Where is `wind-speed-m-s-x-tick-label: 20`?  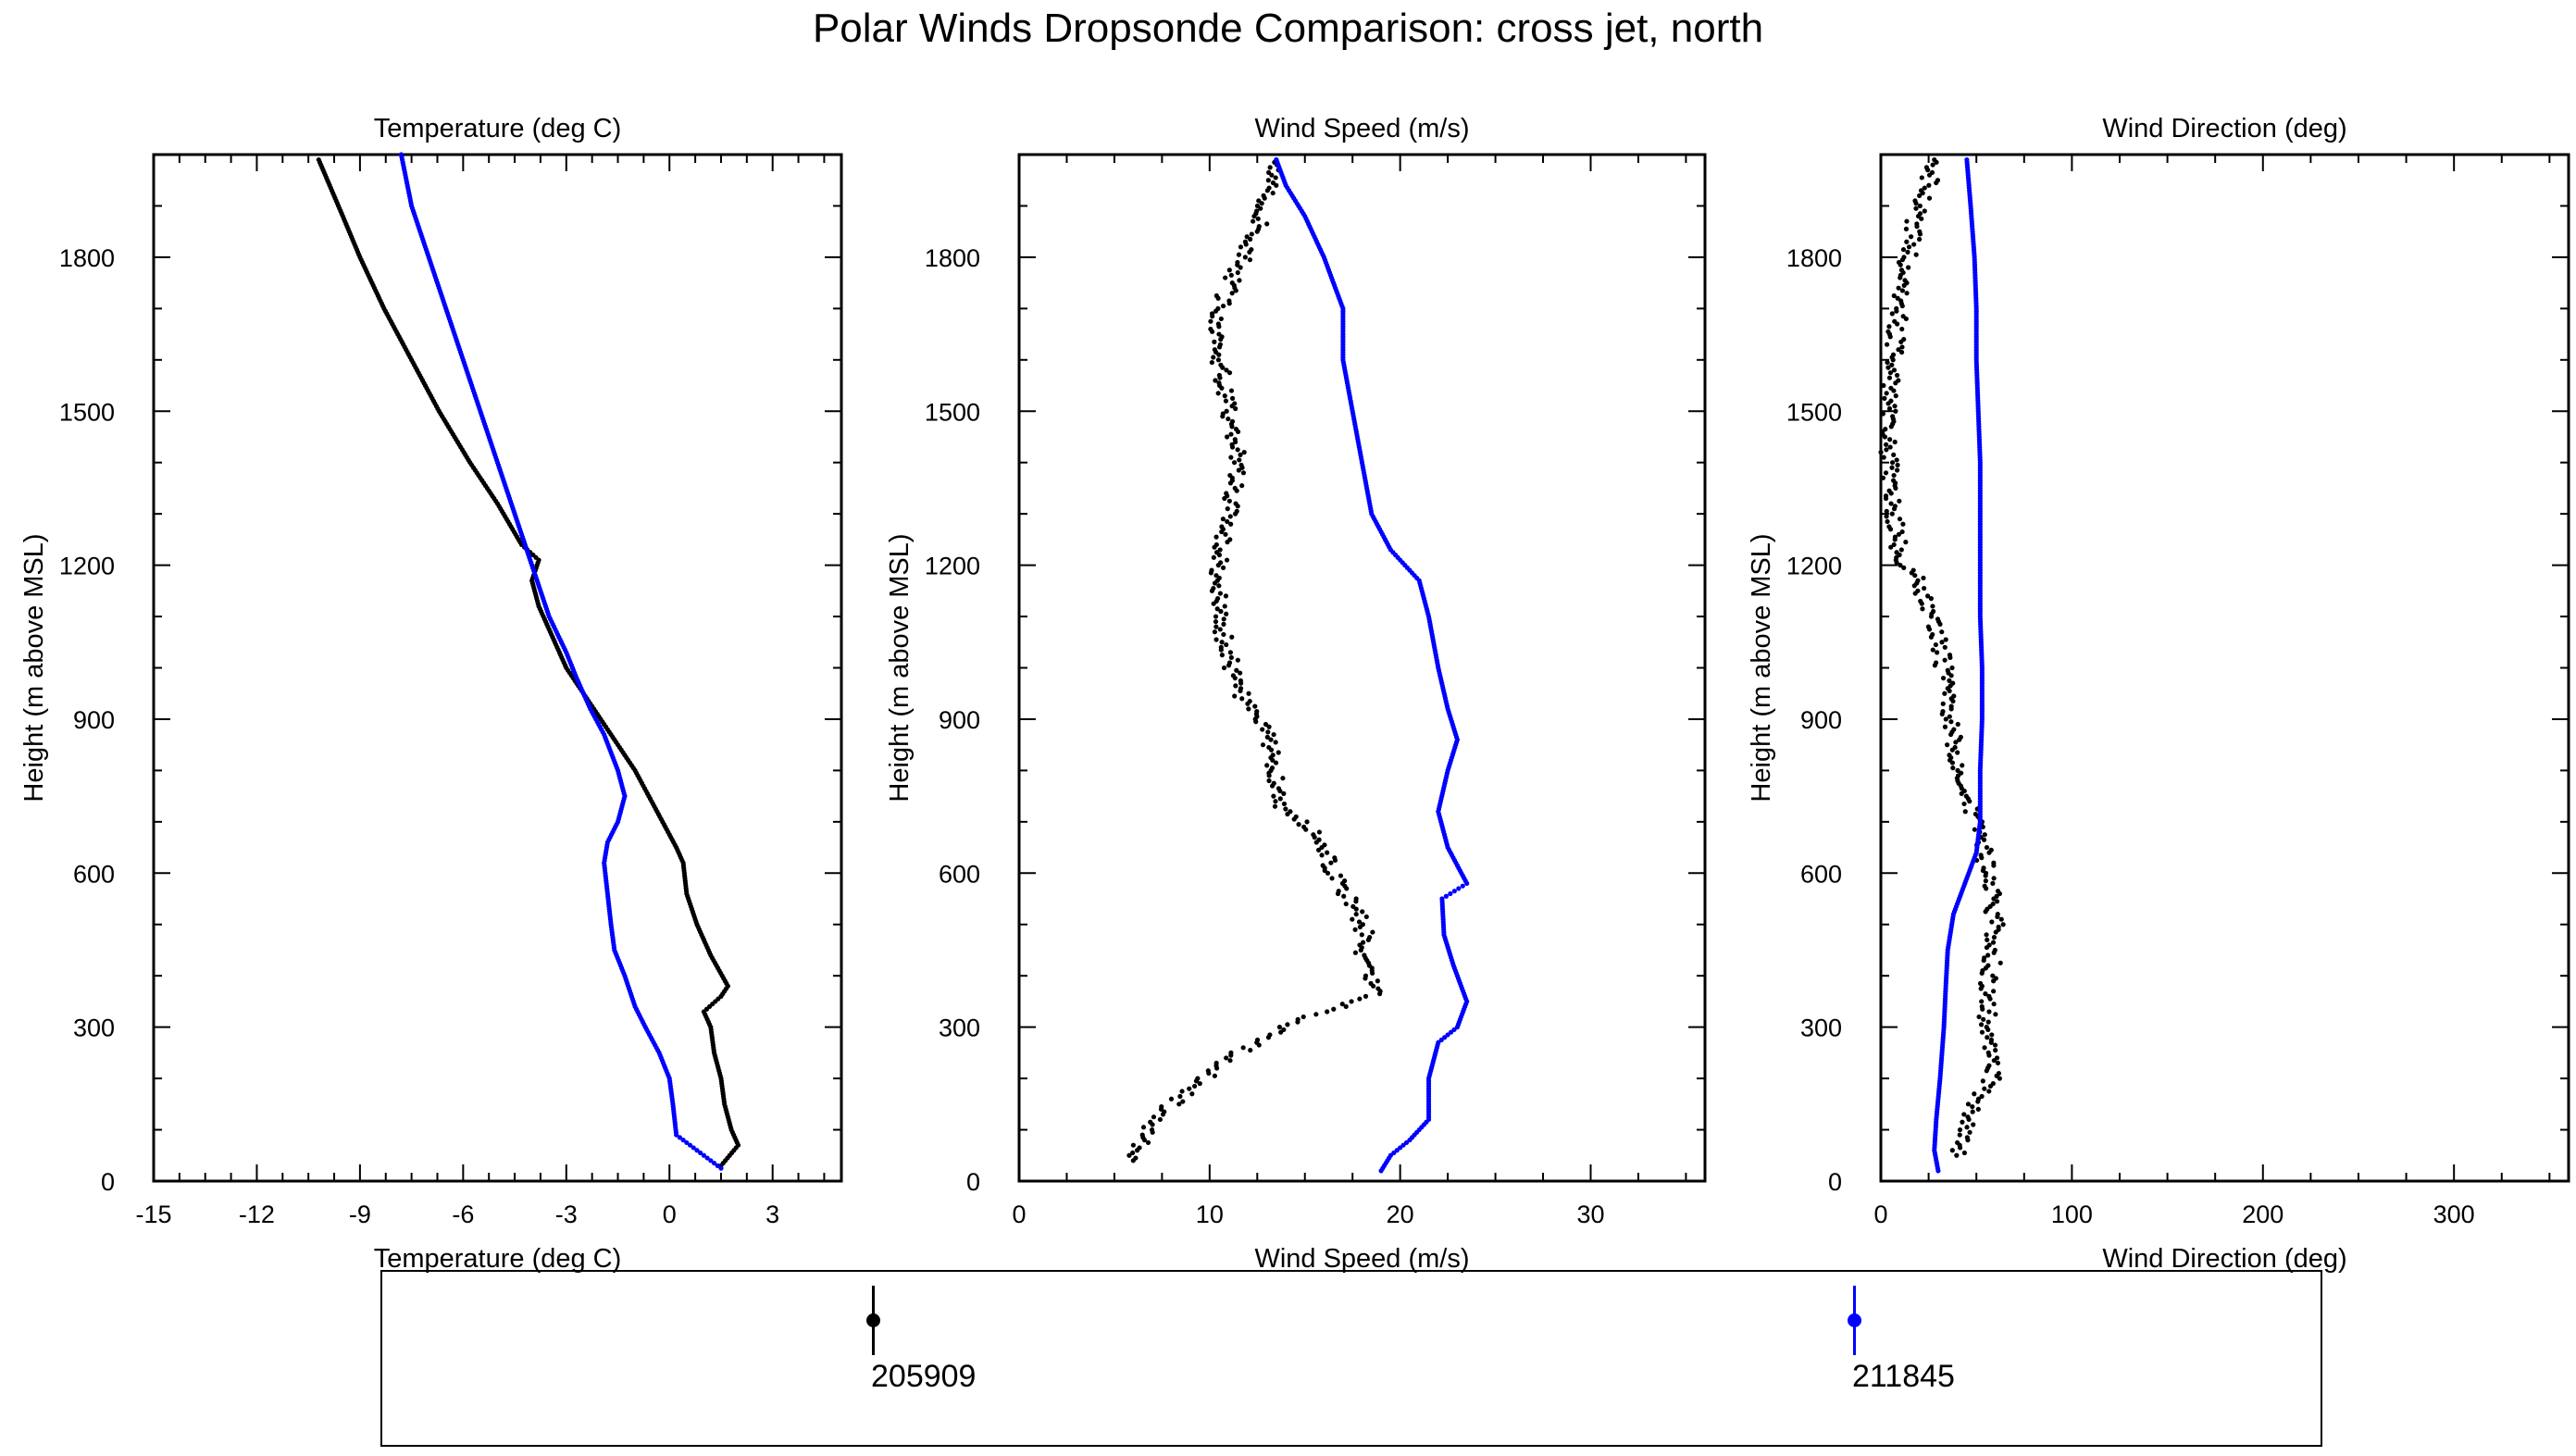 wind-speed-m-s-x-tick-label: 20 is located at coordinates (1400, 1214).